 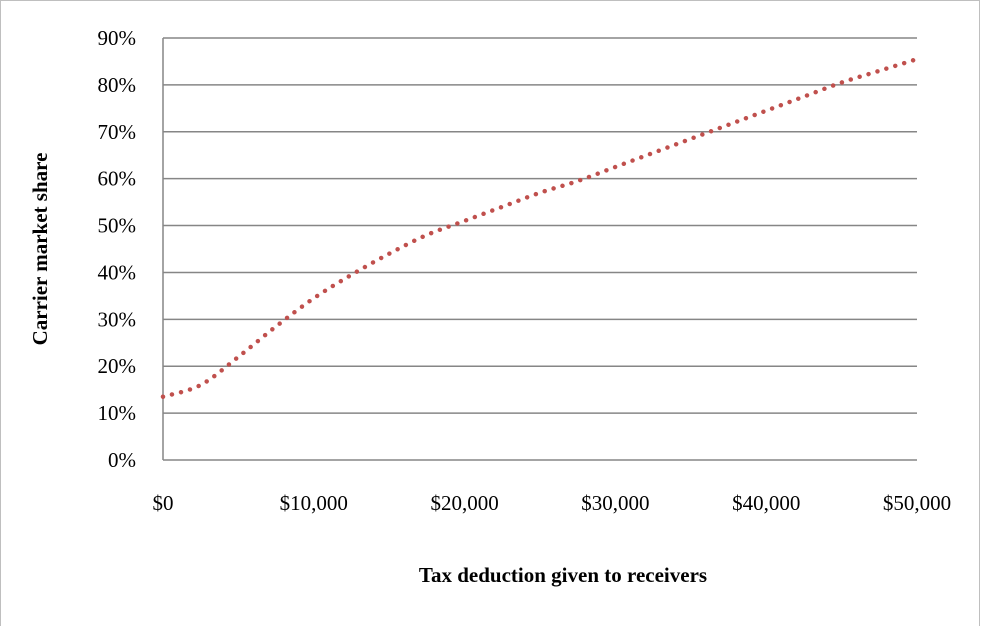 I want to click on y-tick-label: 80%, so click(x=117, y=85).